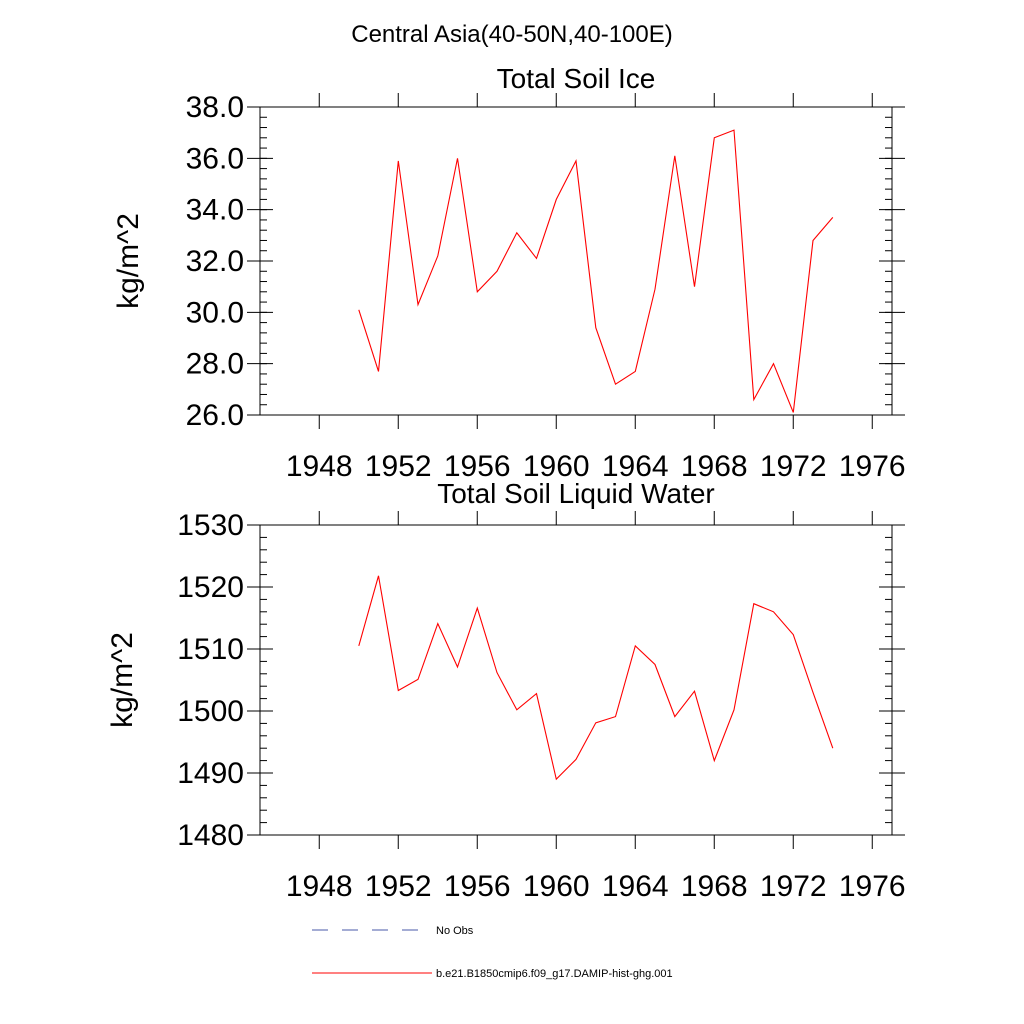  Describe the element at coordinates (210, 649) in the screenshot. I see `y-tick-label: 1510` at that location.